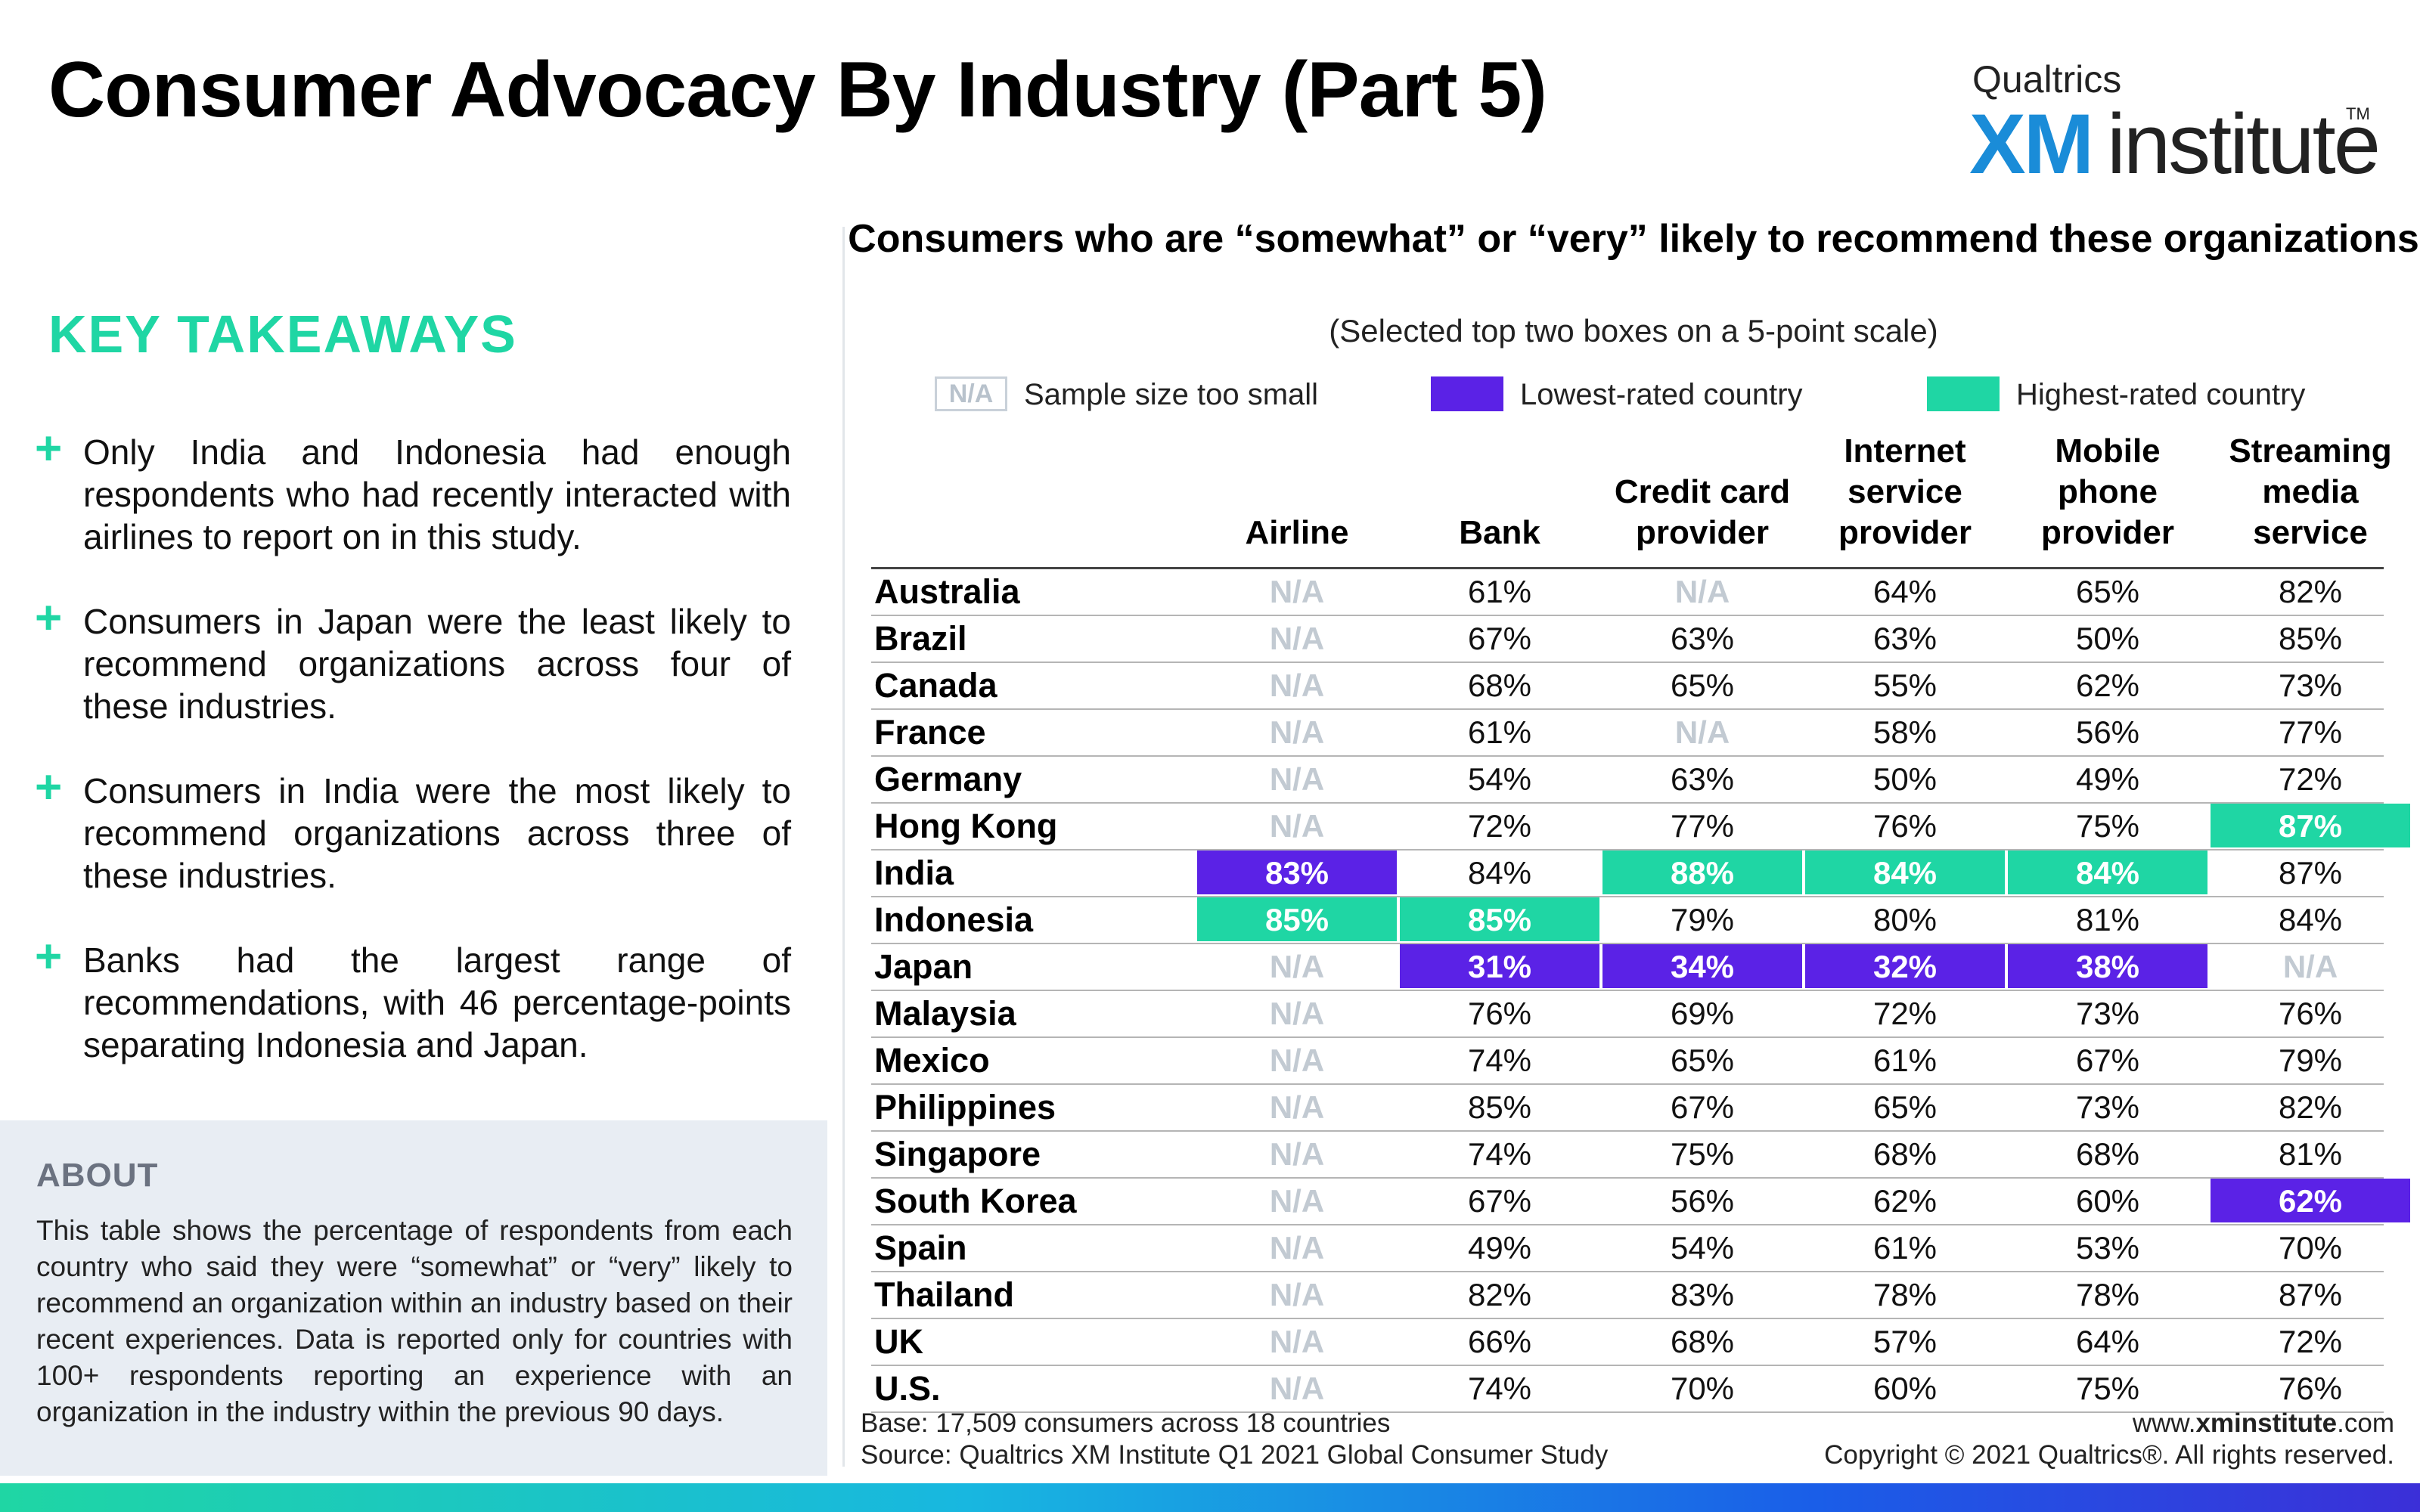 The image size is (2420, 1512). Describe the element at coordinates (1499, 1341) in the screenshot. I see `table-cell: 66%` at that location.